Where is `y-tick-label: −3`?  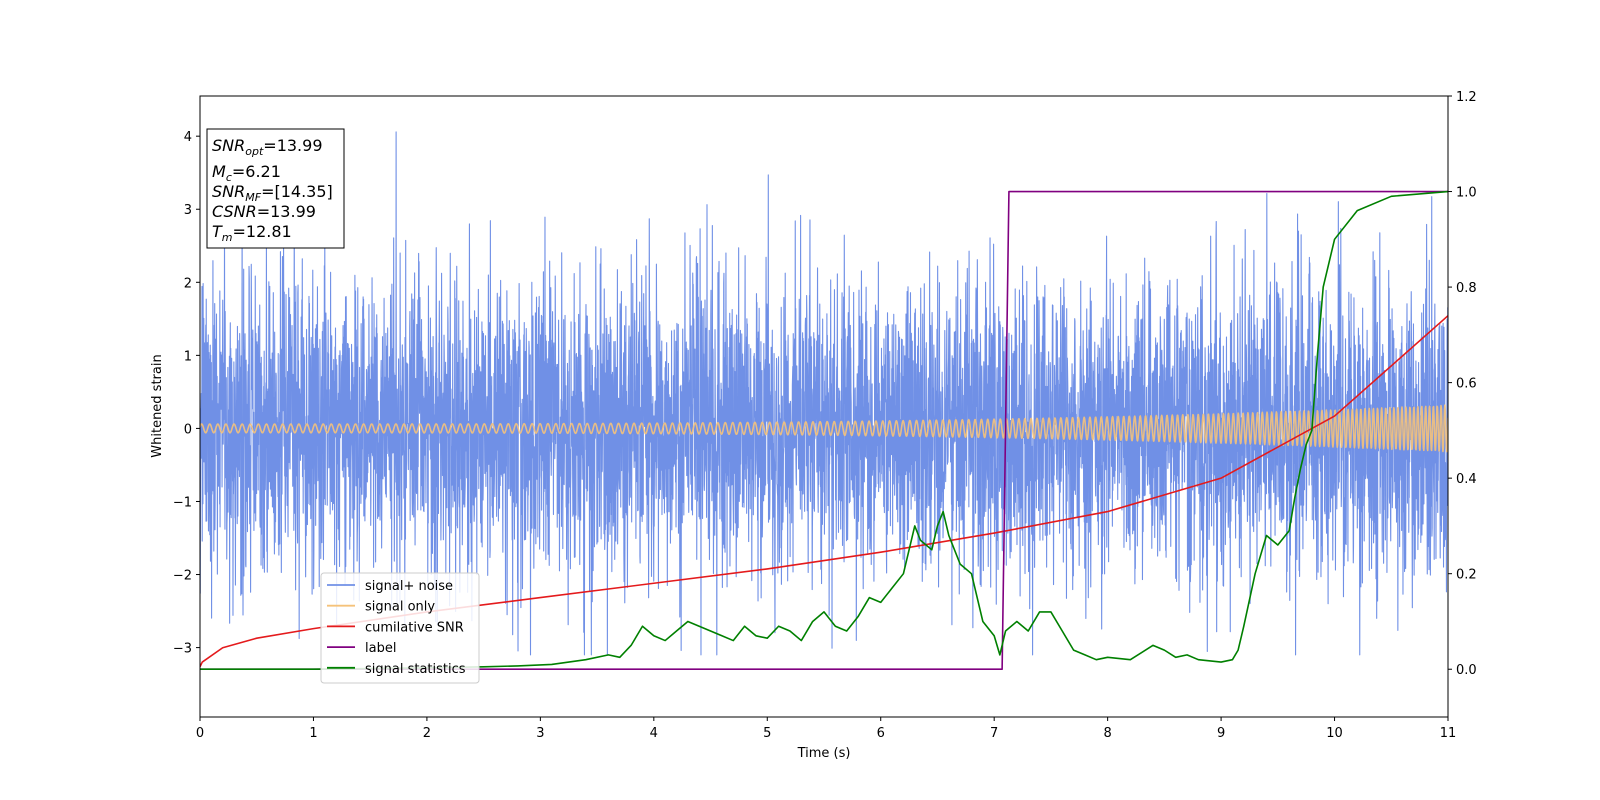
y-tick-label: −3 is located at coordinates (182, 649).